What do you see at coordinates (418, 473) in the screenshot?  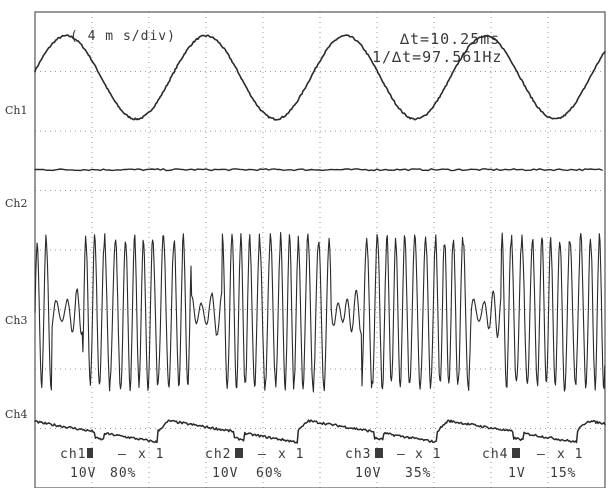 I see `ch3-position: 35%` at bounding box center [418, 473].